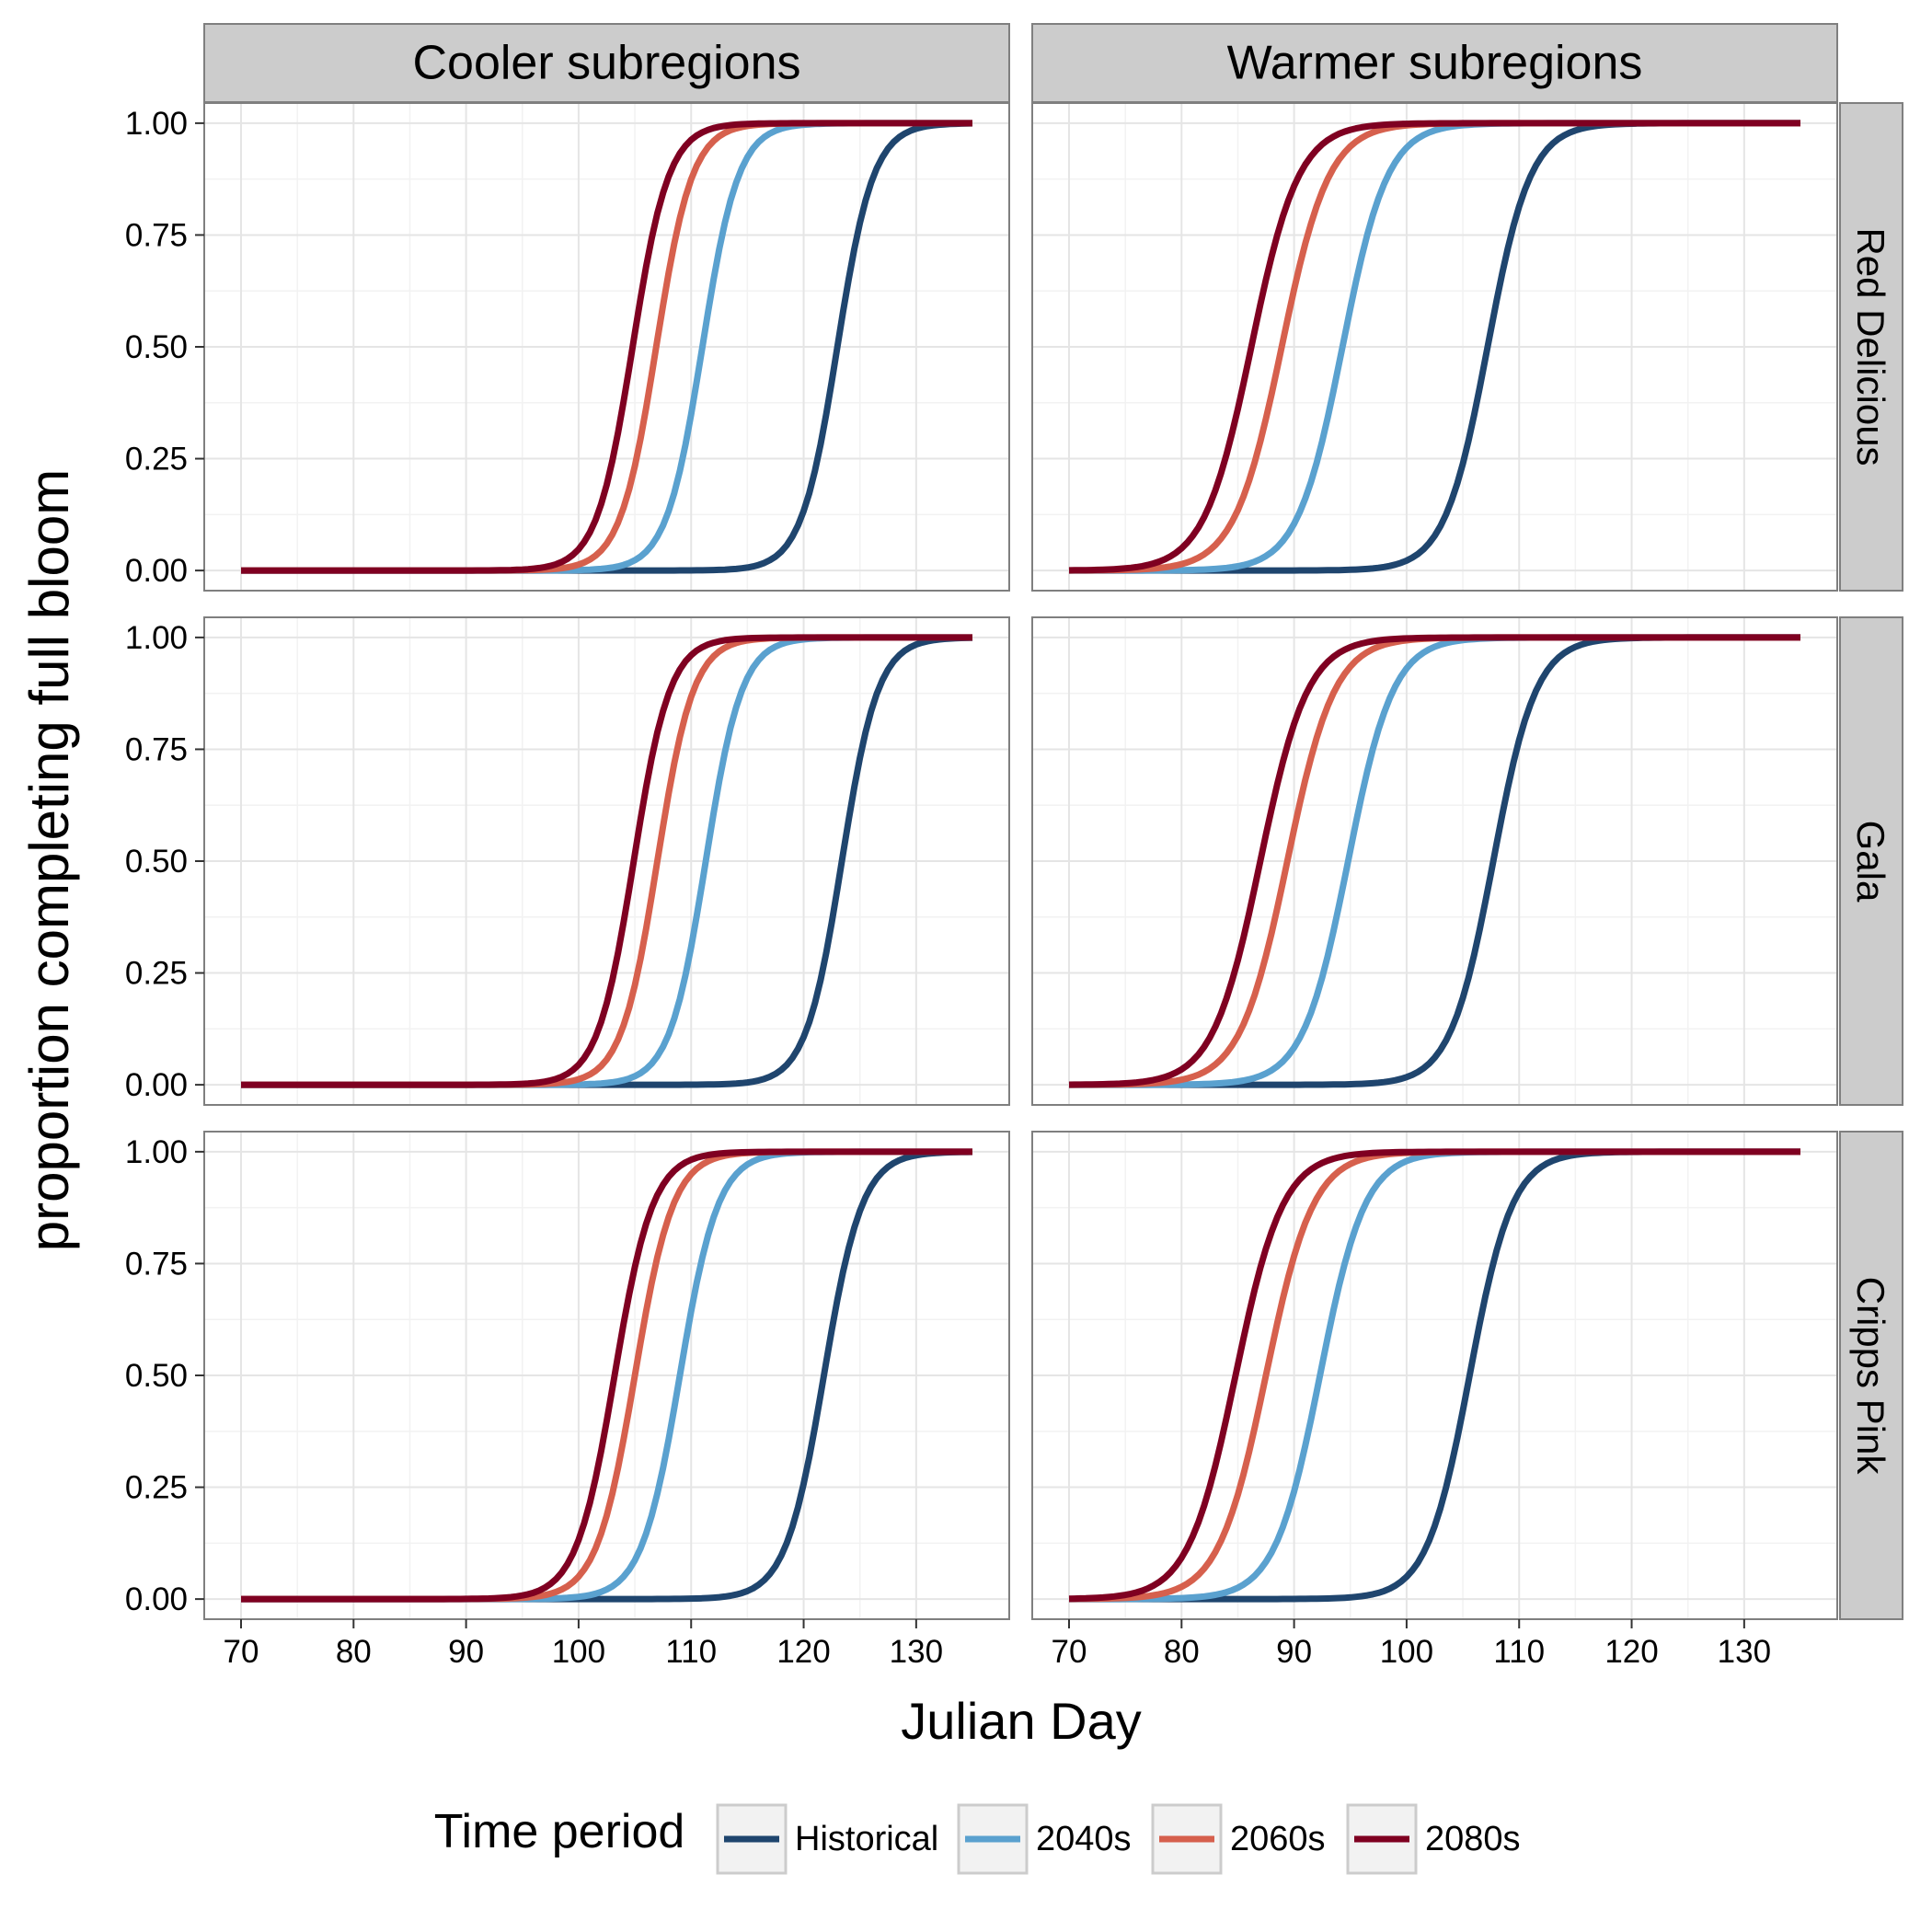 This screenshot has height=1932, width=1932. Describe the element at coordinates (1084, 1839) in the screenshot. I see `legend-label-2040s: 2040s` at that location.